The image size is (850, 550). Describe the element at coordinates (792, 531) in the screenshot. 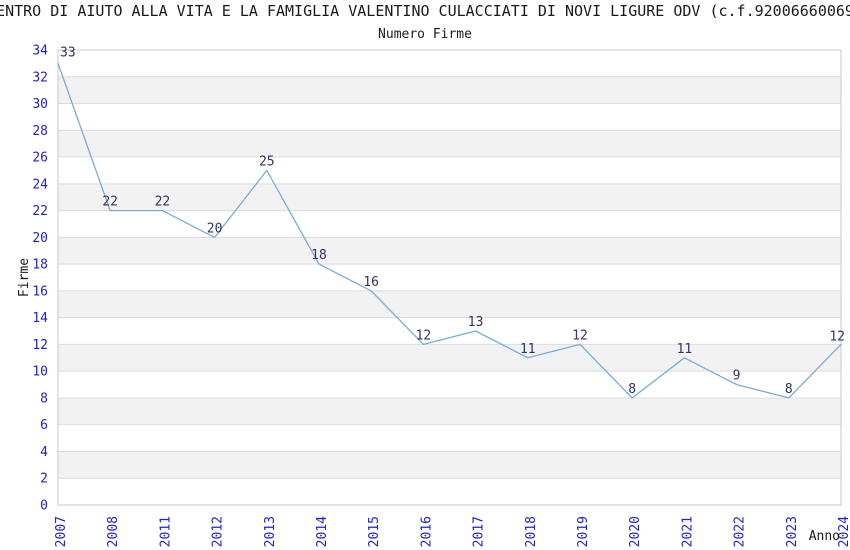

I see `x-tick-label: 2023` at that location.